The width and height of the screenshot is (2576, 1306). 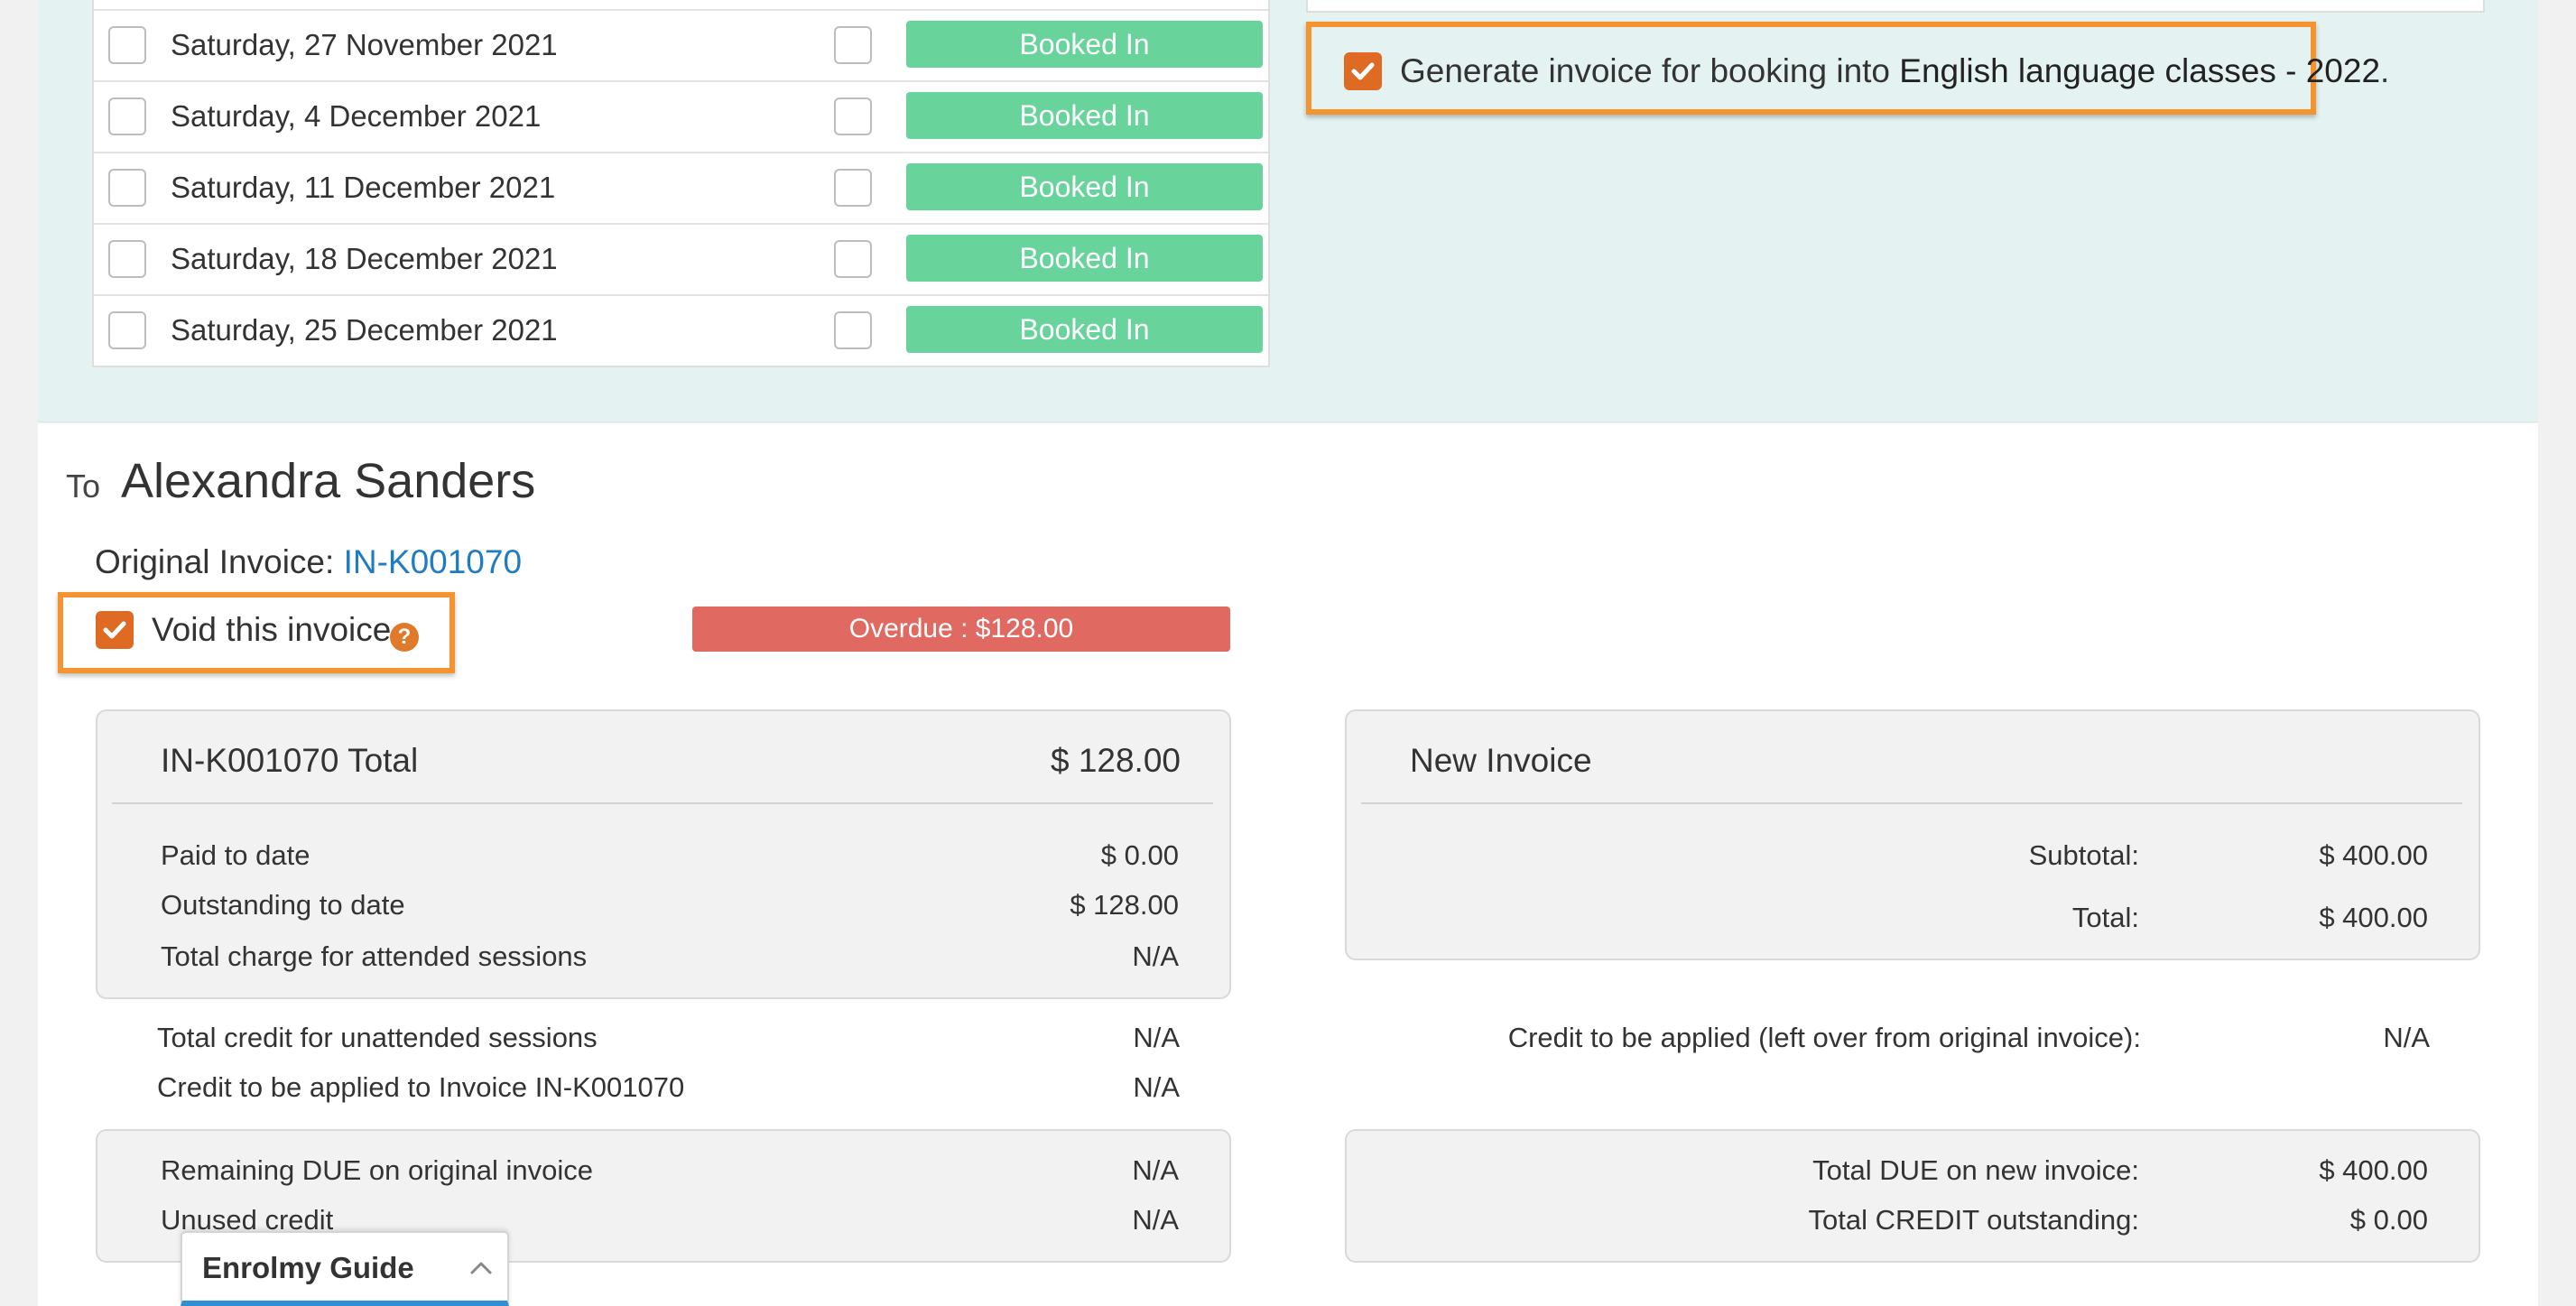 What do you see at coordinates (220, 561) in the screenshot?
I see `original-invoice-label: Original Invoice:` at bounding box center [220, 561].